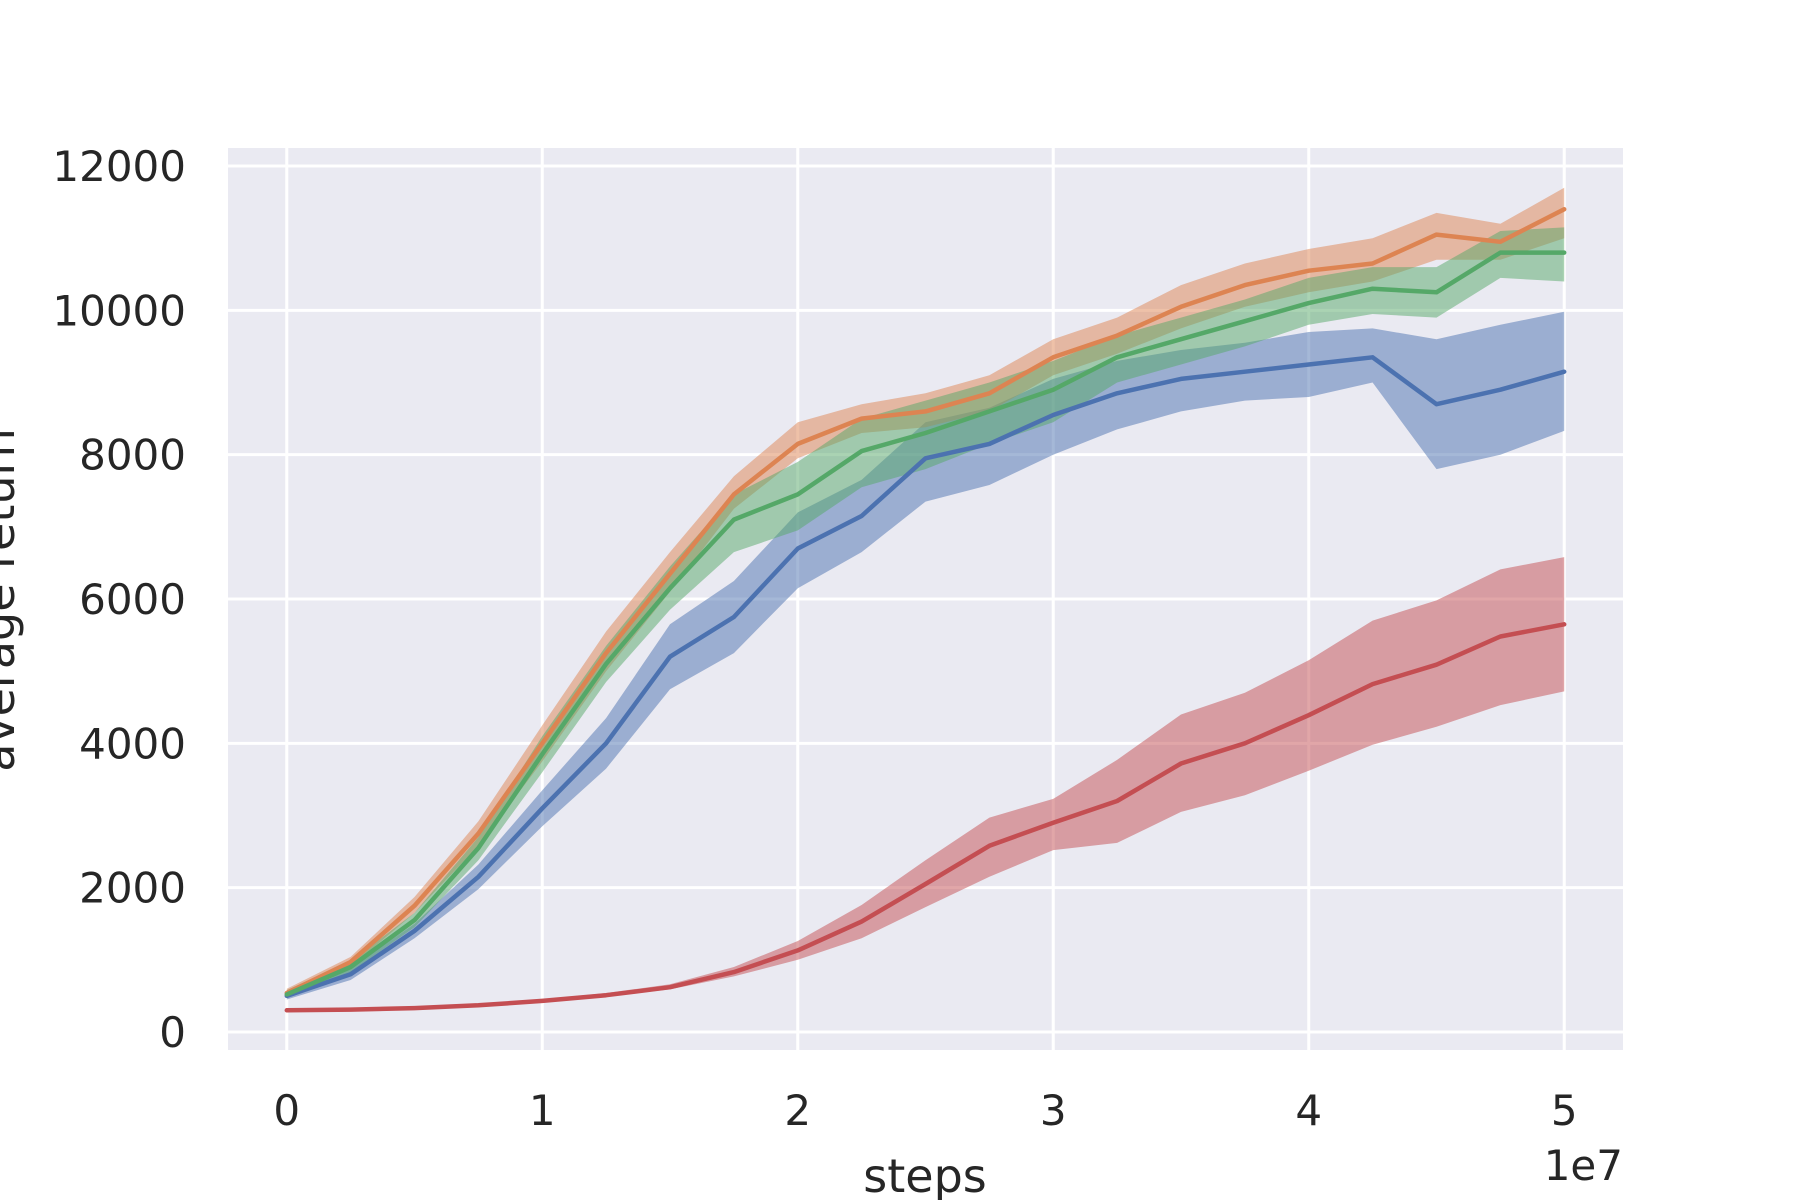 Image resolution: width=1800 pixels, height=1200 pixels. I want to click on x-tick-labels: 0 1 2 3 4 5, so click(925, 1110).